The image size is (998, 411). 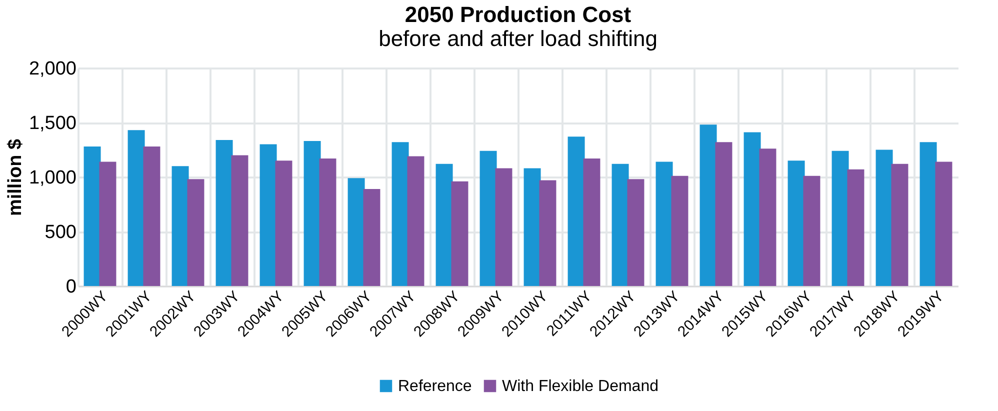 I want to click on y-axis-title: million $, so click(x=15, y=177).